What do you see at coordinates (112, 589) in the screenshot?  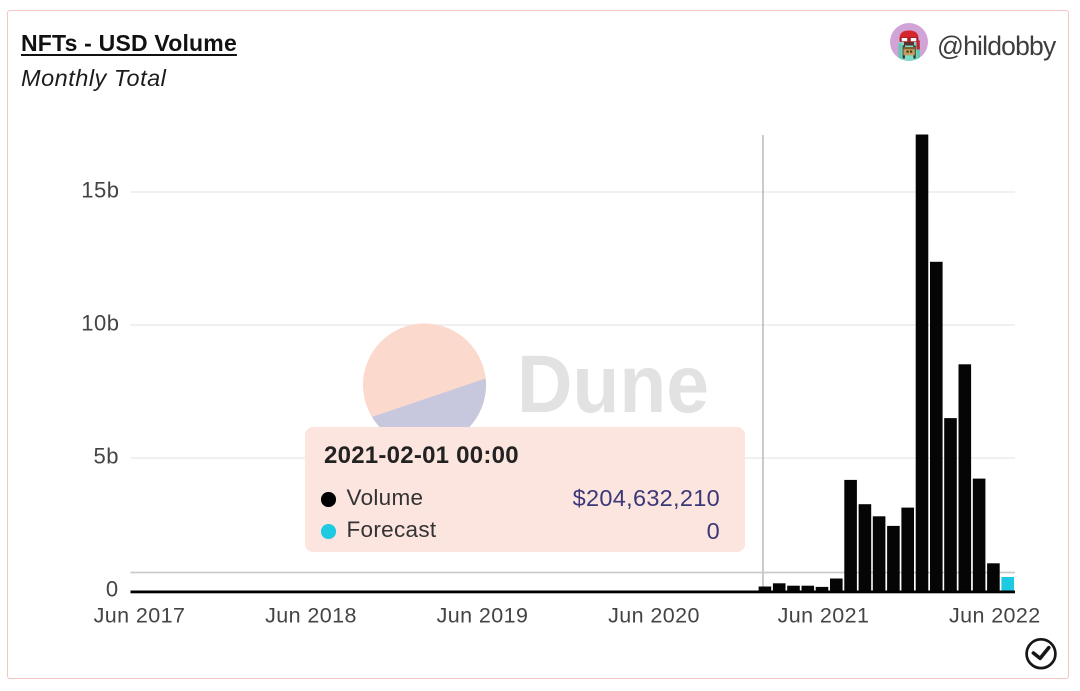 I see `svg-text: 0` at bounding box center [112, 589].